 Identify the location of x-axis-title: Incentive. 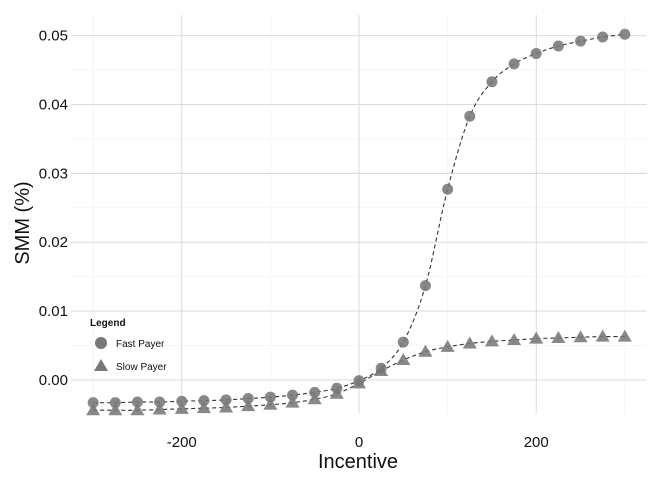
(358, 462).